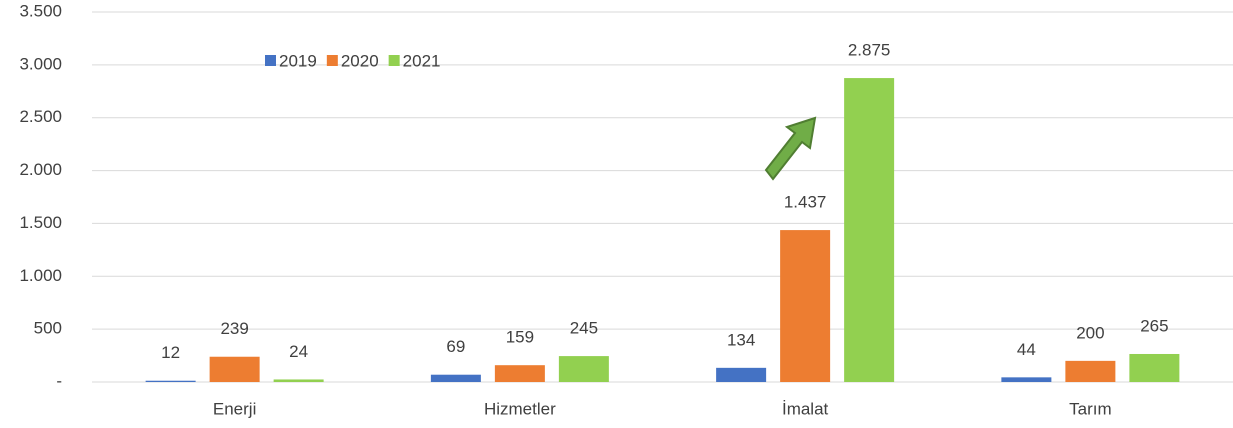 This screenshot has width=1233, height=428. I want to click on legend-label: 2020, so click(360, 60).